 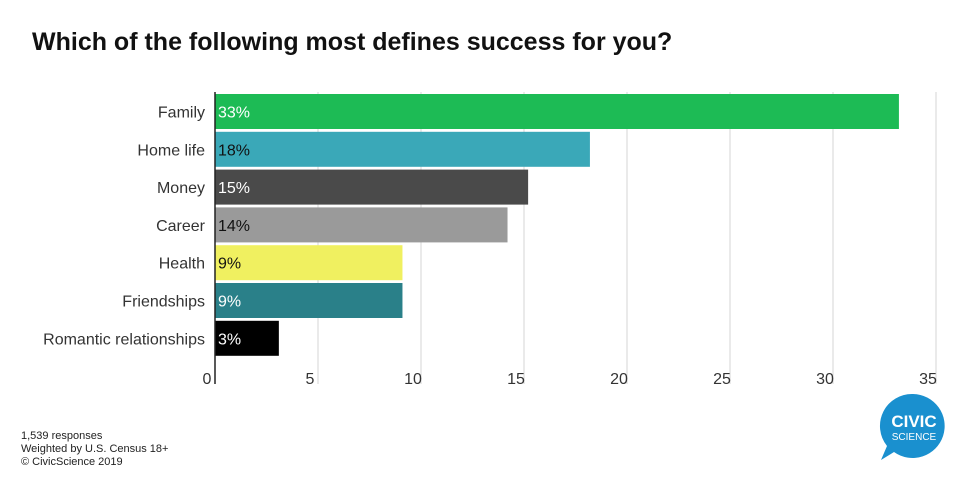 I want to click on category-label-5: Friendships, so click(x=163, y=302).